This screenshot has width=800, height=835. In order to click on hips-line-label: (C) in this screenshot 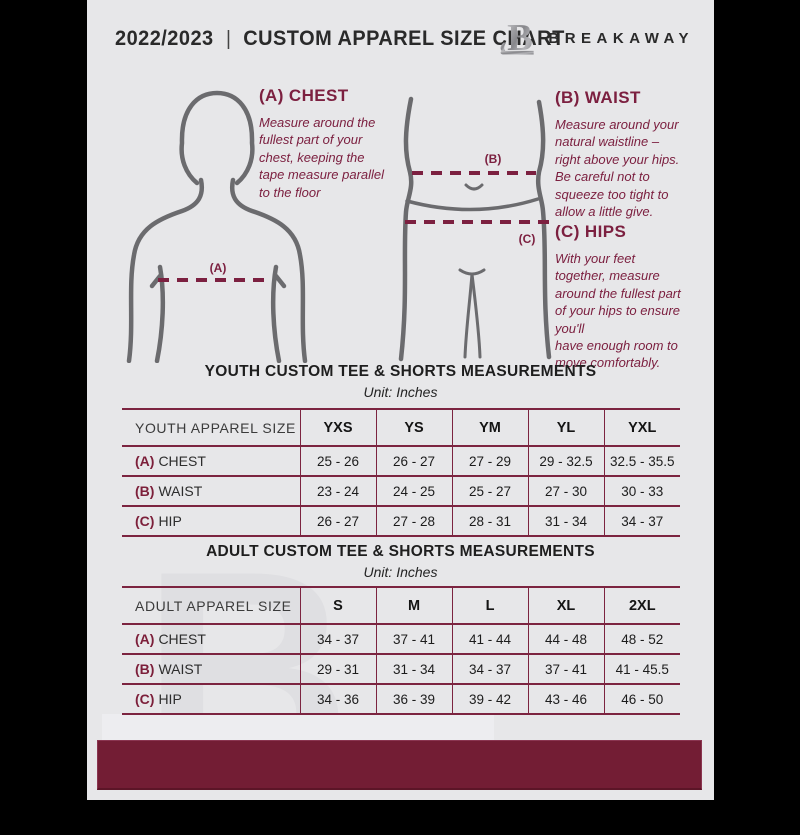, I will do `click(527, 239)`.